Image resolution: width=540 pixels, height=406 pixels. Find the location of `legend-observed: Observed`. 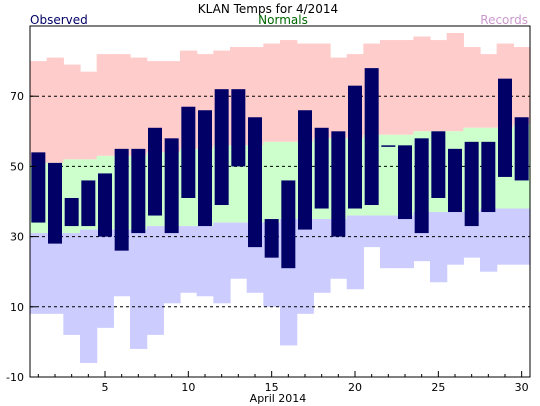

legend-observed: Observed is located at coordinates (59, 20).